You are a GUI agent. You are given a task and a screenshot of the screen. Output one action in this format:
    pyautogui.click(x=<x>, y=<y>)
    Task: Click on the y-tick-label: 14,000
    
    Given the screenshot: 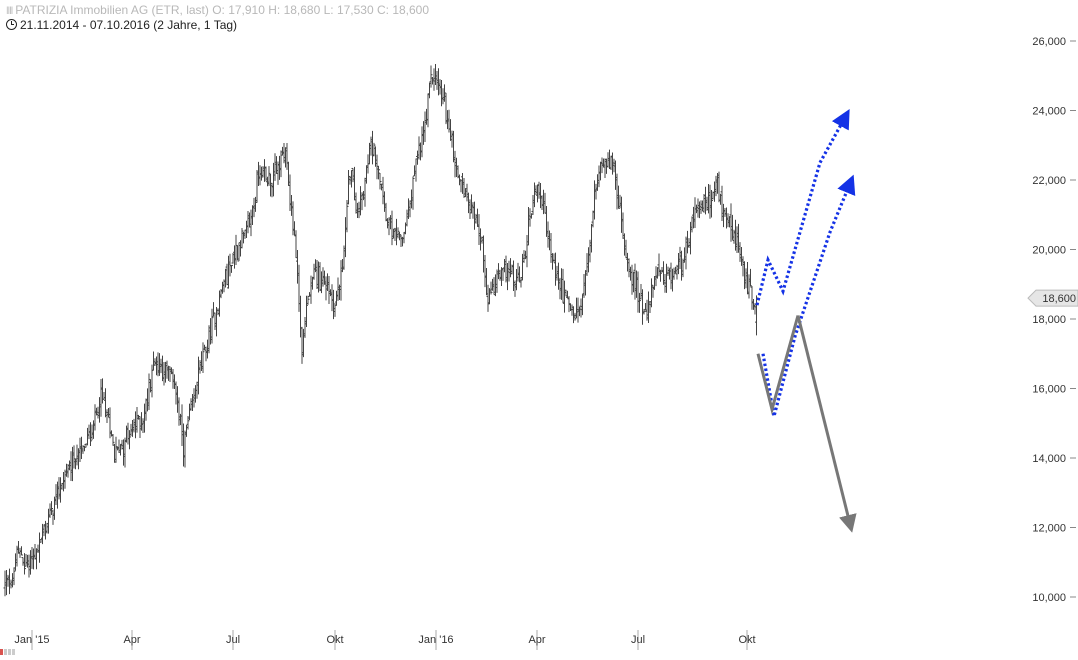 What is the action you would take?
    pyautogui.click(x=1049, y=459)
    